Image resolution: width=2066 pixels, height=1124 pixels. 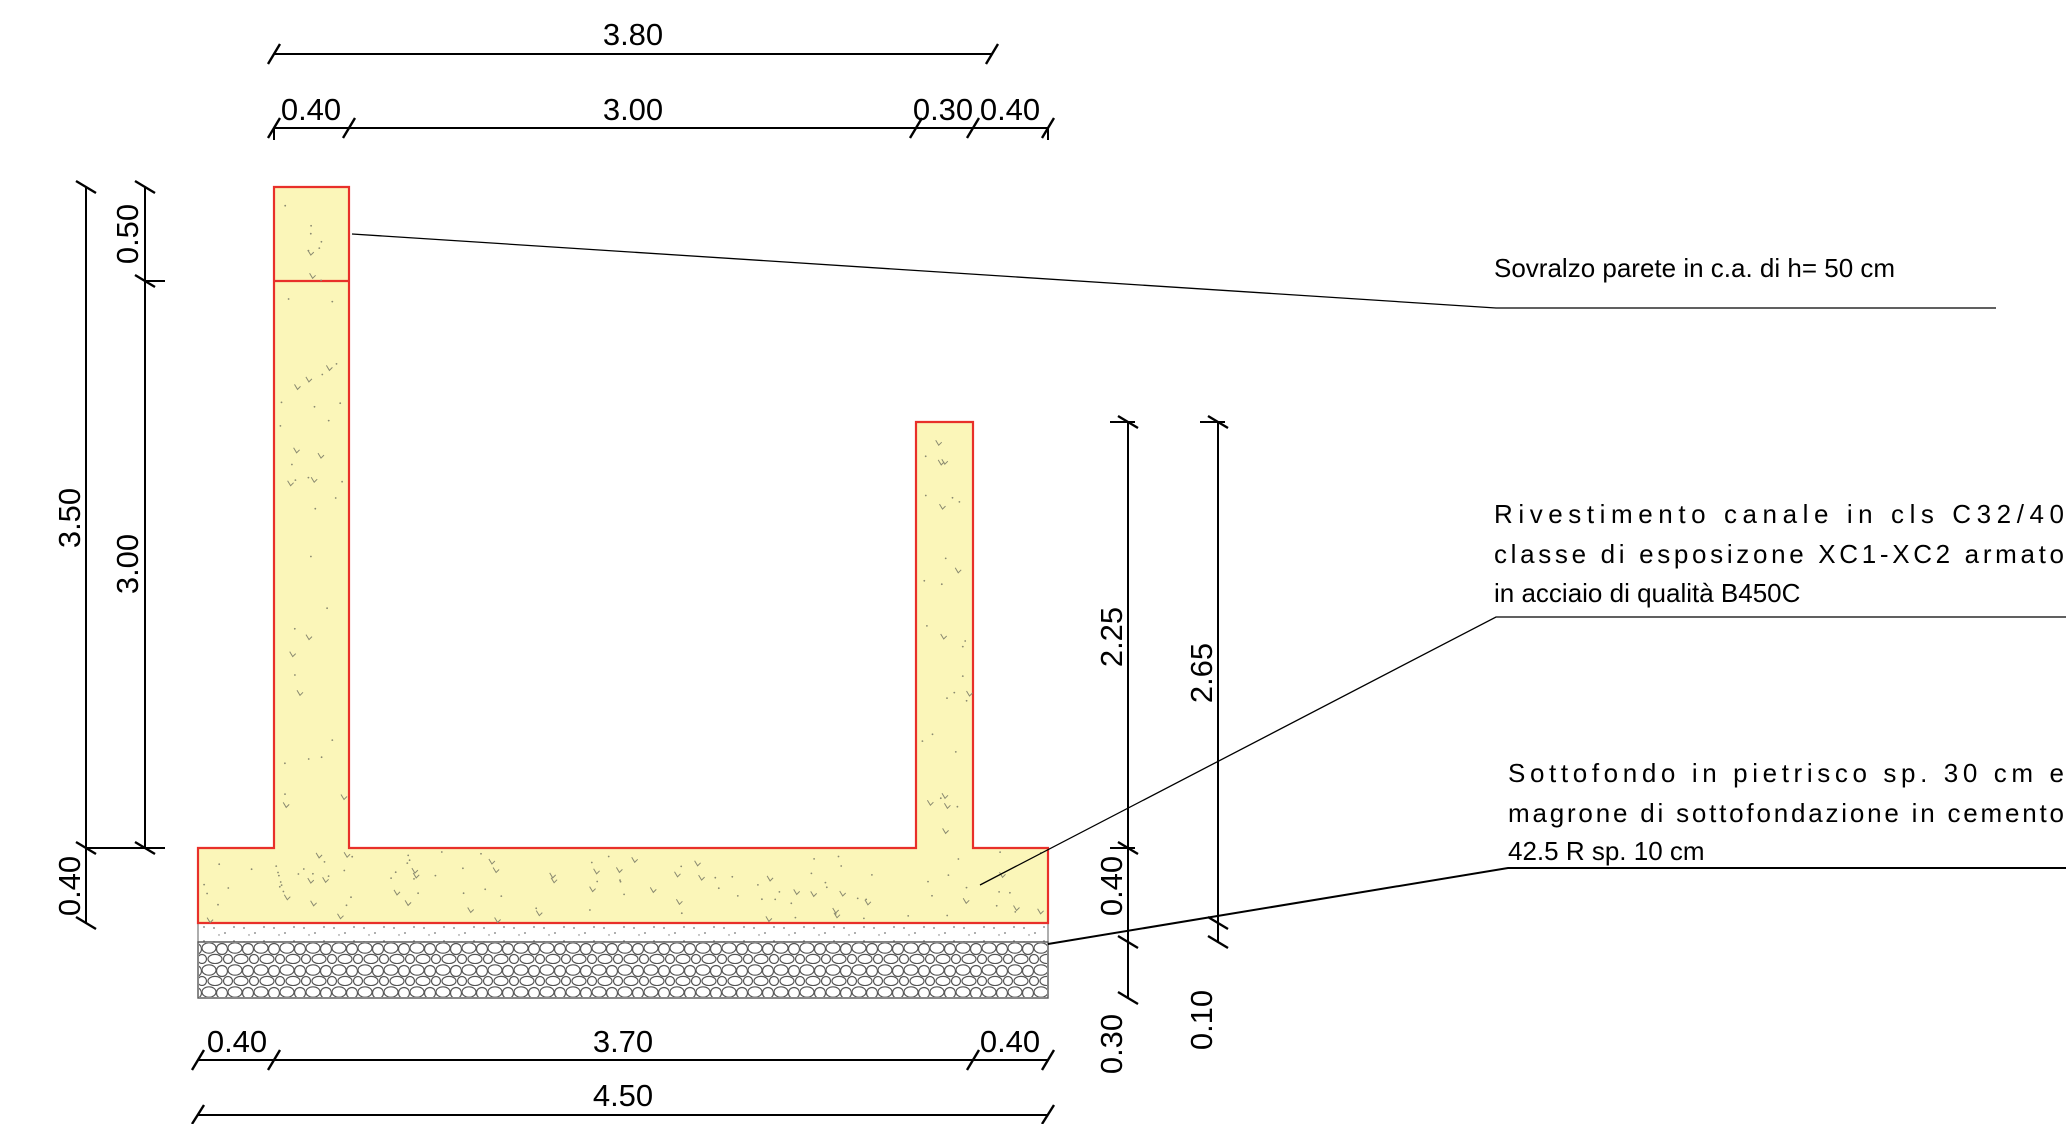 I want to click on dim-gravel: 0.30, so click(x=1111, y=1044).